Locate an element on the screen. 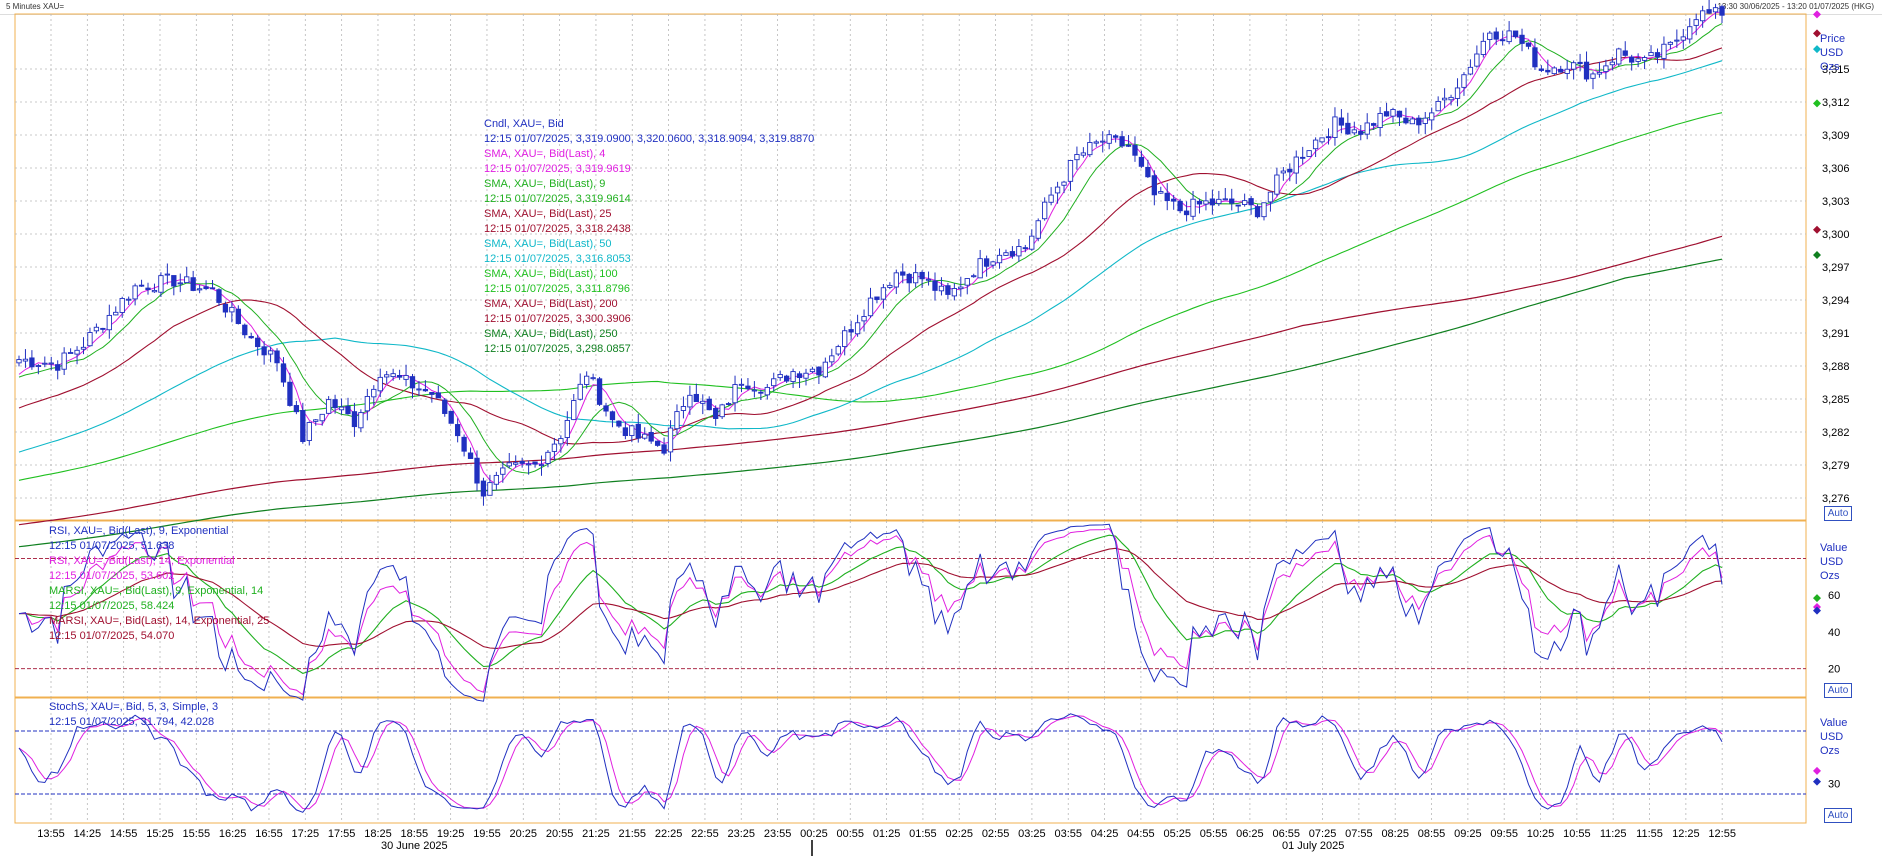  rsi-scale-labels: Value USD Ozs is located at coordinates (1833, 562).